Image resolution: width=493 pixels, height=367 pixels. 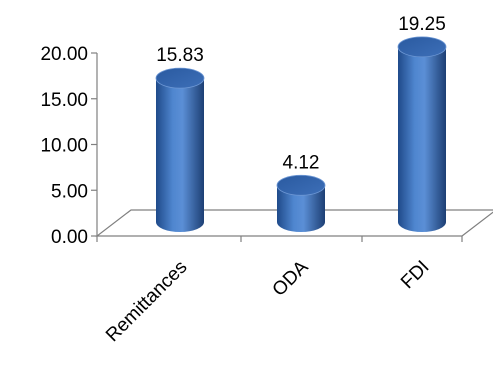 What do you see at coordinates (422, 24) in the screenshot?
I see `data-label: 19.25` at bounding box center [422, 24].